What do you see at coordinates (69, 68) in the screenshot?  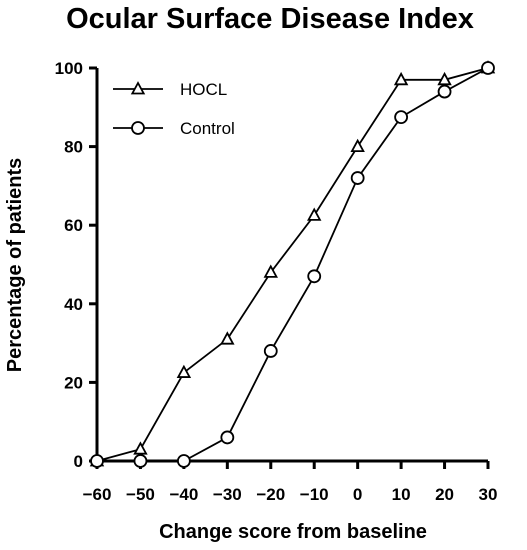 I see `y-tick-label: 100` at bounding box center [69, 68].